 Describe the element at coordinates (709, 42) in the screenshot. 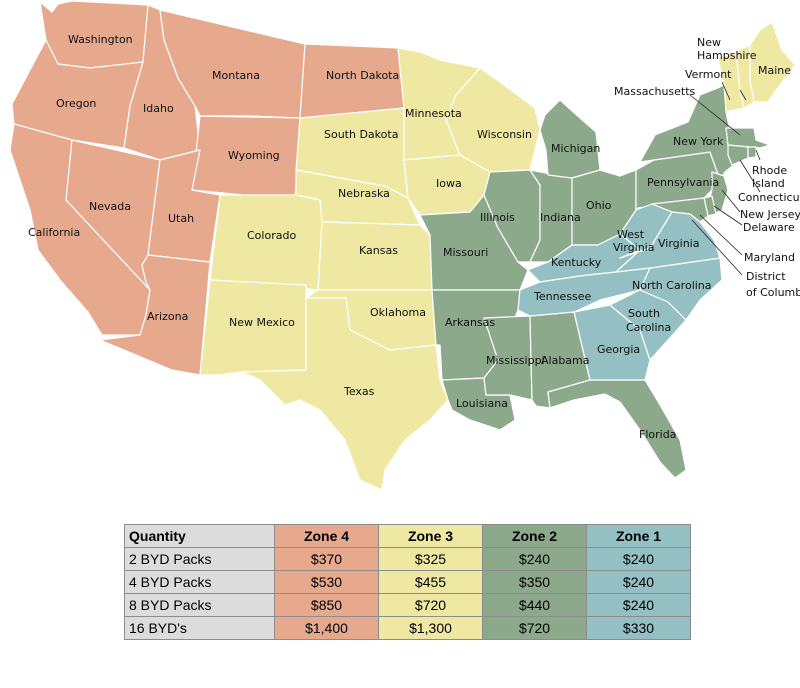

I see `label-new-hampshire-1: New` at that location.